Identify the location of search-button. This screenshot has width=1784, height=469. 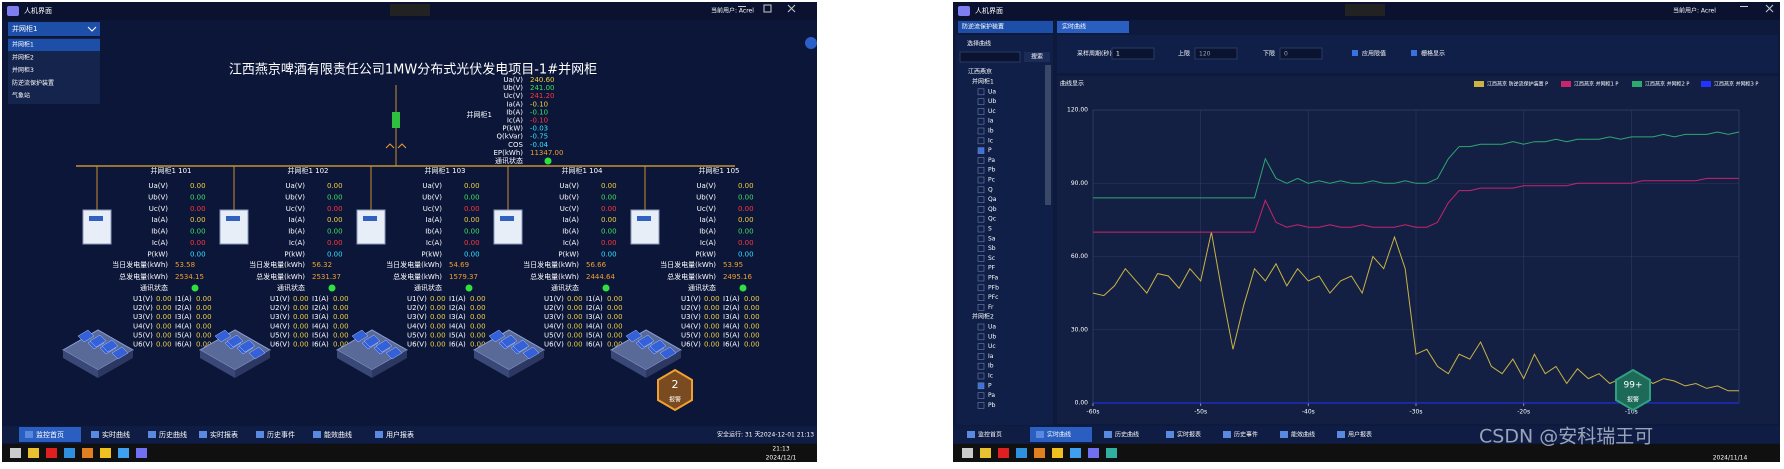
(1037, 57).